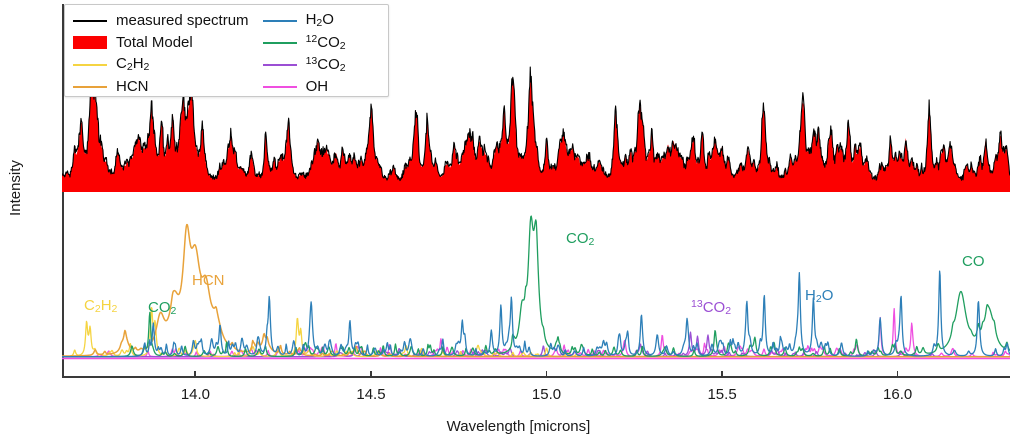 This screenshot has width=1019, height=443. What do you see at coordinates (546, 394) in the screenshot?
I see `tick-label: 15.0` at bounding box center [546, 394].